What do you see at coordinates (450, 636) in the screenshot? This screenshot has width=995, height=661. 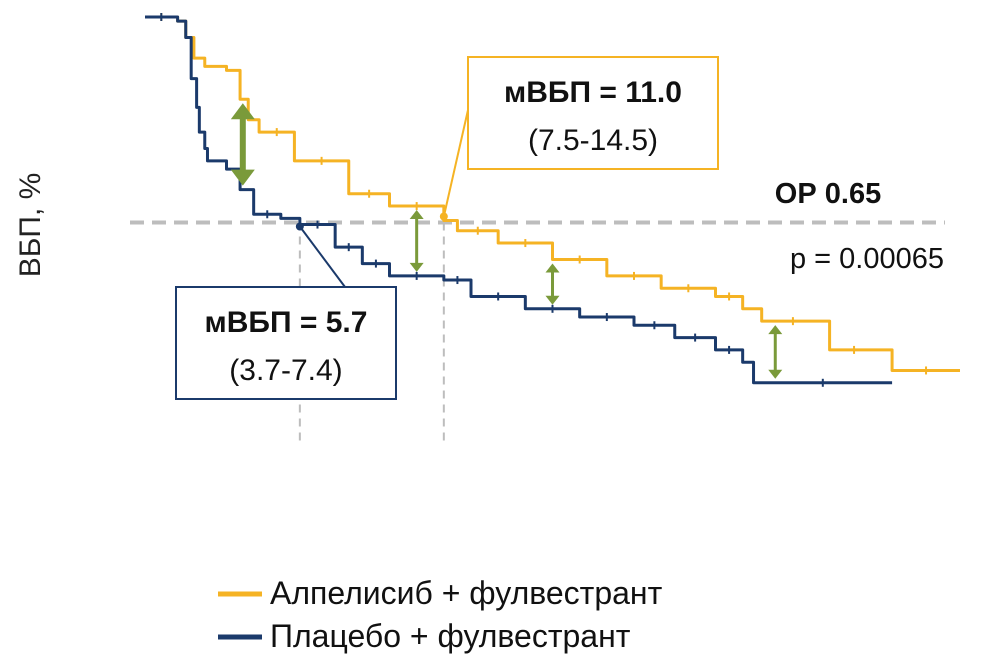 I see `legend-label-placebo: Плацебо + фулвестрант` at bounding box center [450, 636].